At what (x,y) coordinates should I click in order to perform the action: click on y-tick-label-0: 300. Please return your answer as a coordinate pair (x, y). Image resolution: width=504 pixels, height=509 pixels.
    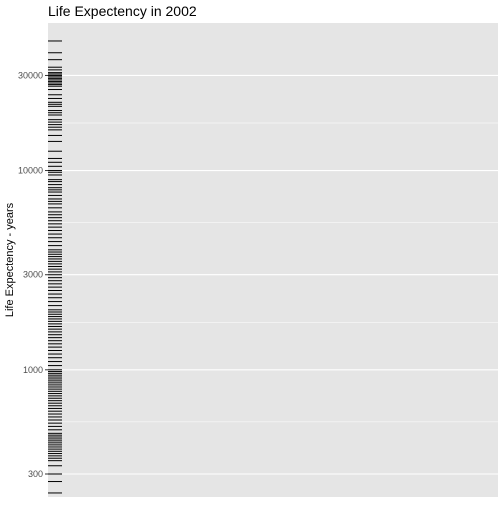
    Looking at the image, I should click on (35, 474).